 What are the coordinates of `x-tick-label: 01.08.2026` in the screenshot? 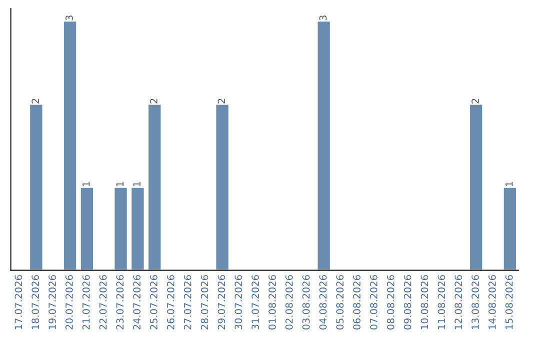 It's located at (272, 302).